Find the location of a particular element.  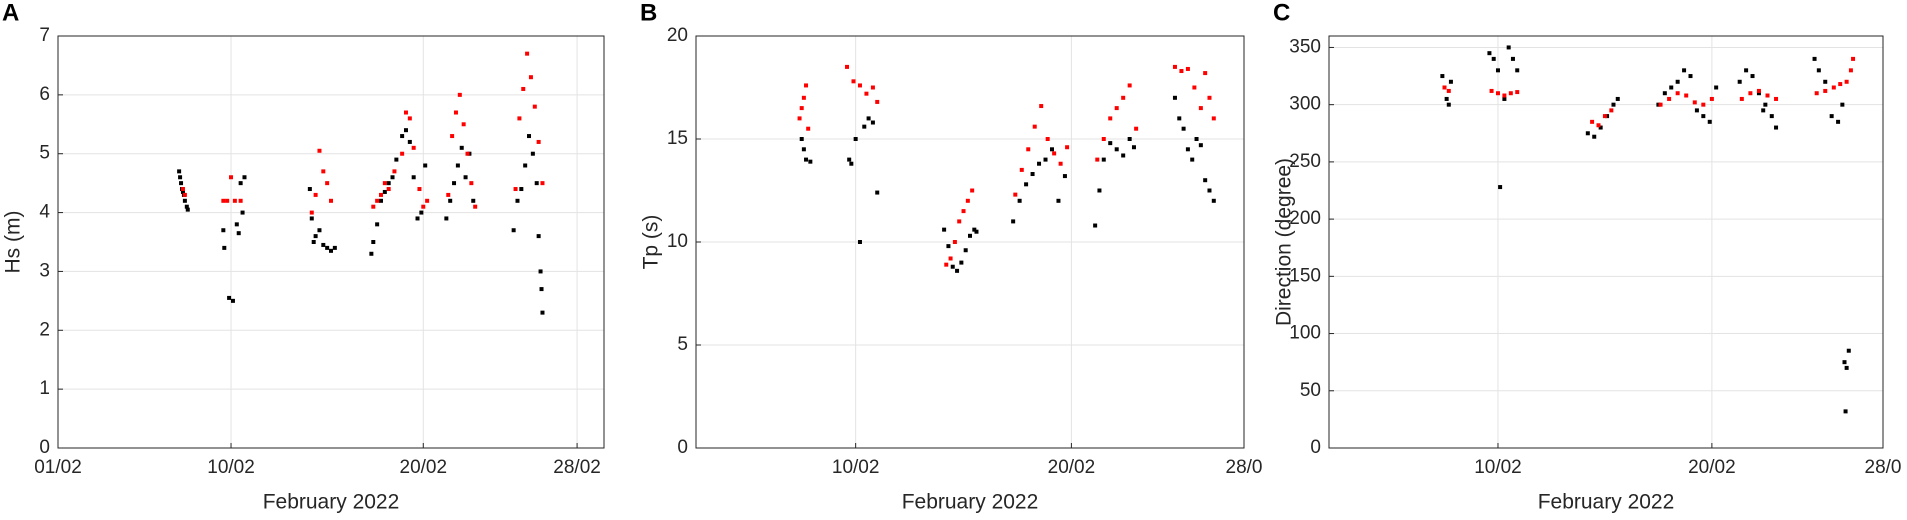

y-tick-label: 7 is located at coordinates (44, 35).